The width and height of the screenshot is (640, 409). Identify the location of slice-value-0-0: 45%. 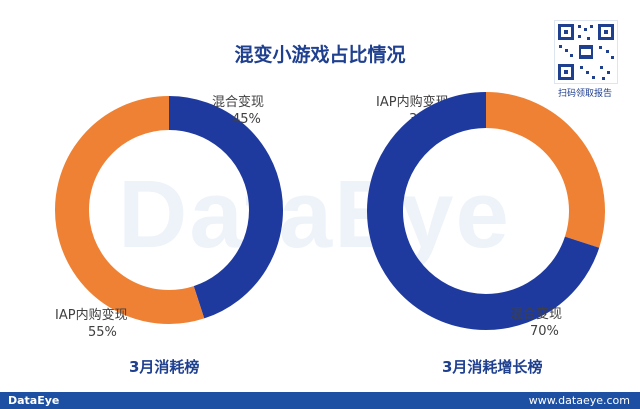
(246, 119).